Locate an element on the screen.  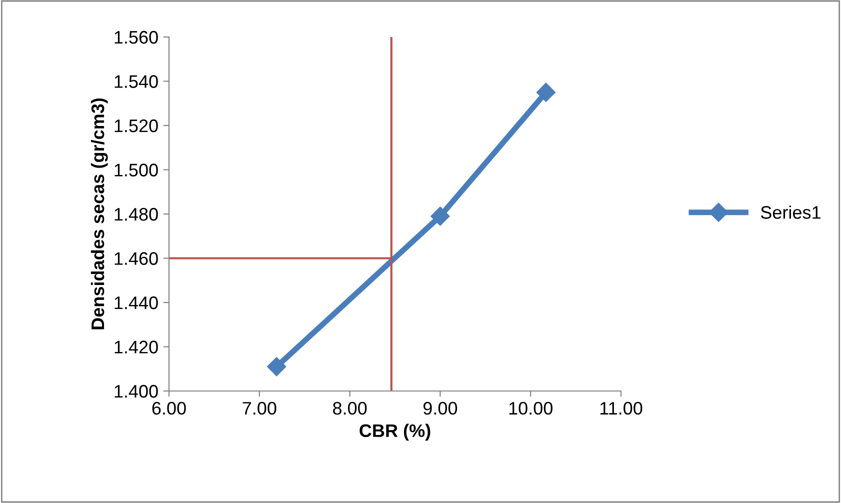
y-tick-label: 1.420 is located at coordinates (136, 347).